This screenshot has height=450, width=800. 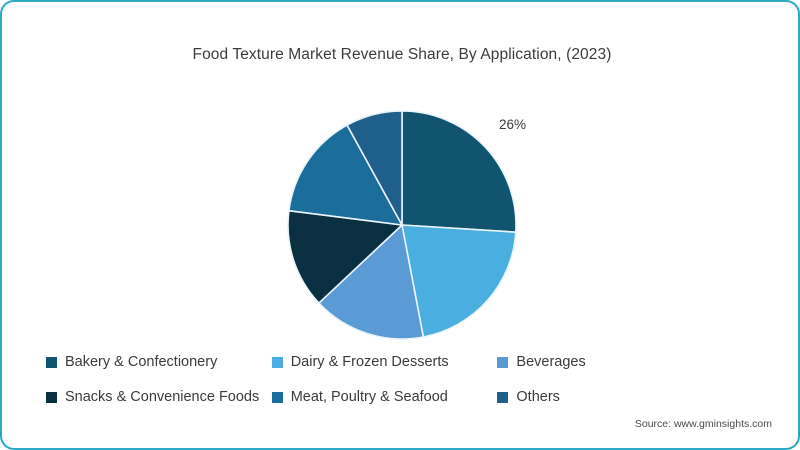 I want to click on legend-item-dairy-frozen-desserts: Dairy & Frozen Desserts, so click(x=384, y=362).